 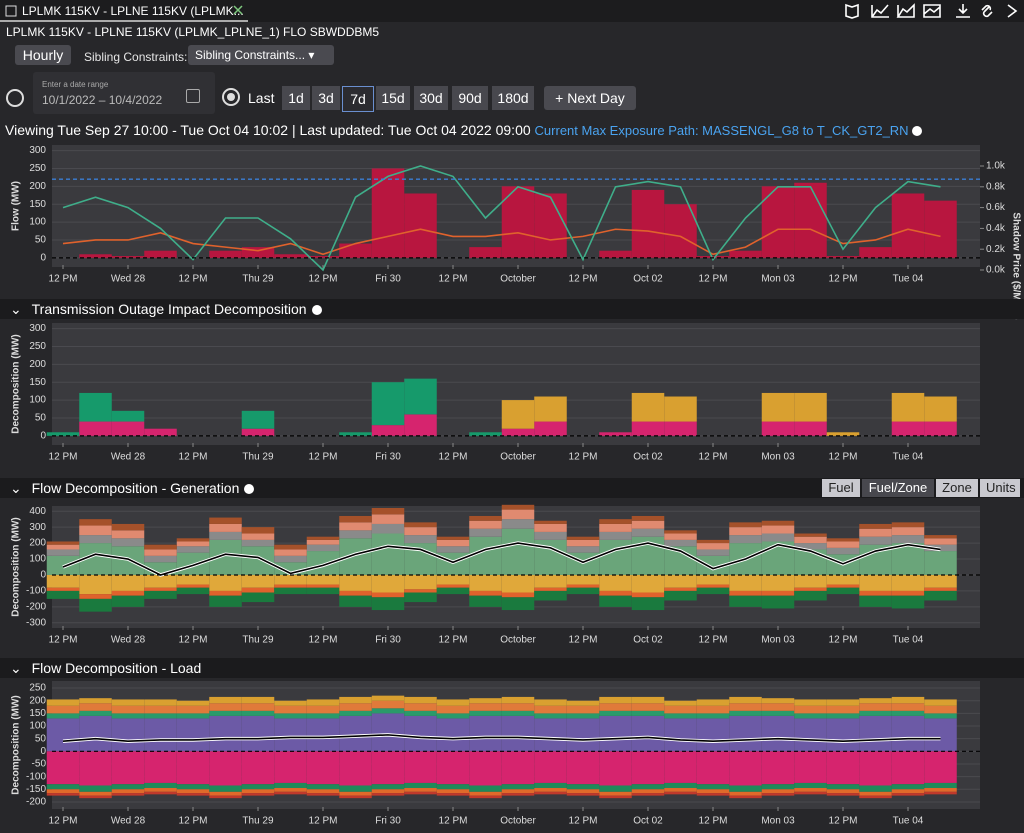 What do you see at coordinates (880, 11) in the screenshot?
I see `line-icon` at bounding box center [880, 11].